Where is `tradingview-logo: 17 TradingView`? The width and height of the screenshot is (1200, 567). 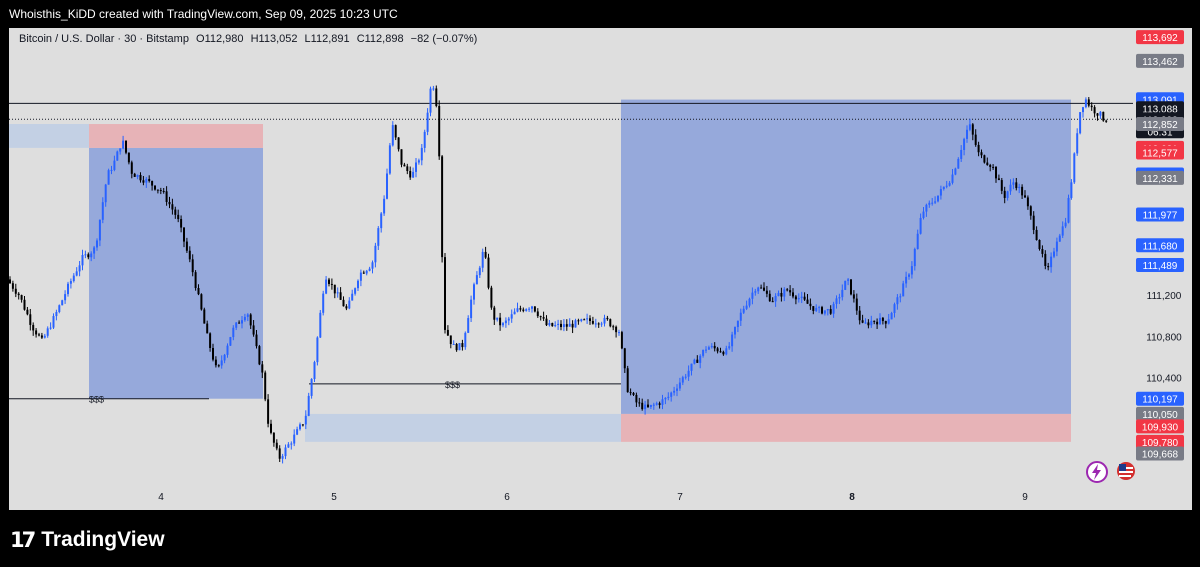
tradingview-logo: 17 TradingView is located at coordinates (87, 540).